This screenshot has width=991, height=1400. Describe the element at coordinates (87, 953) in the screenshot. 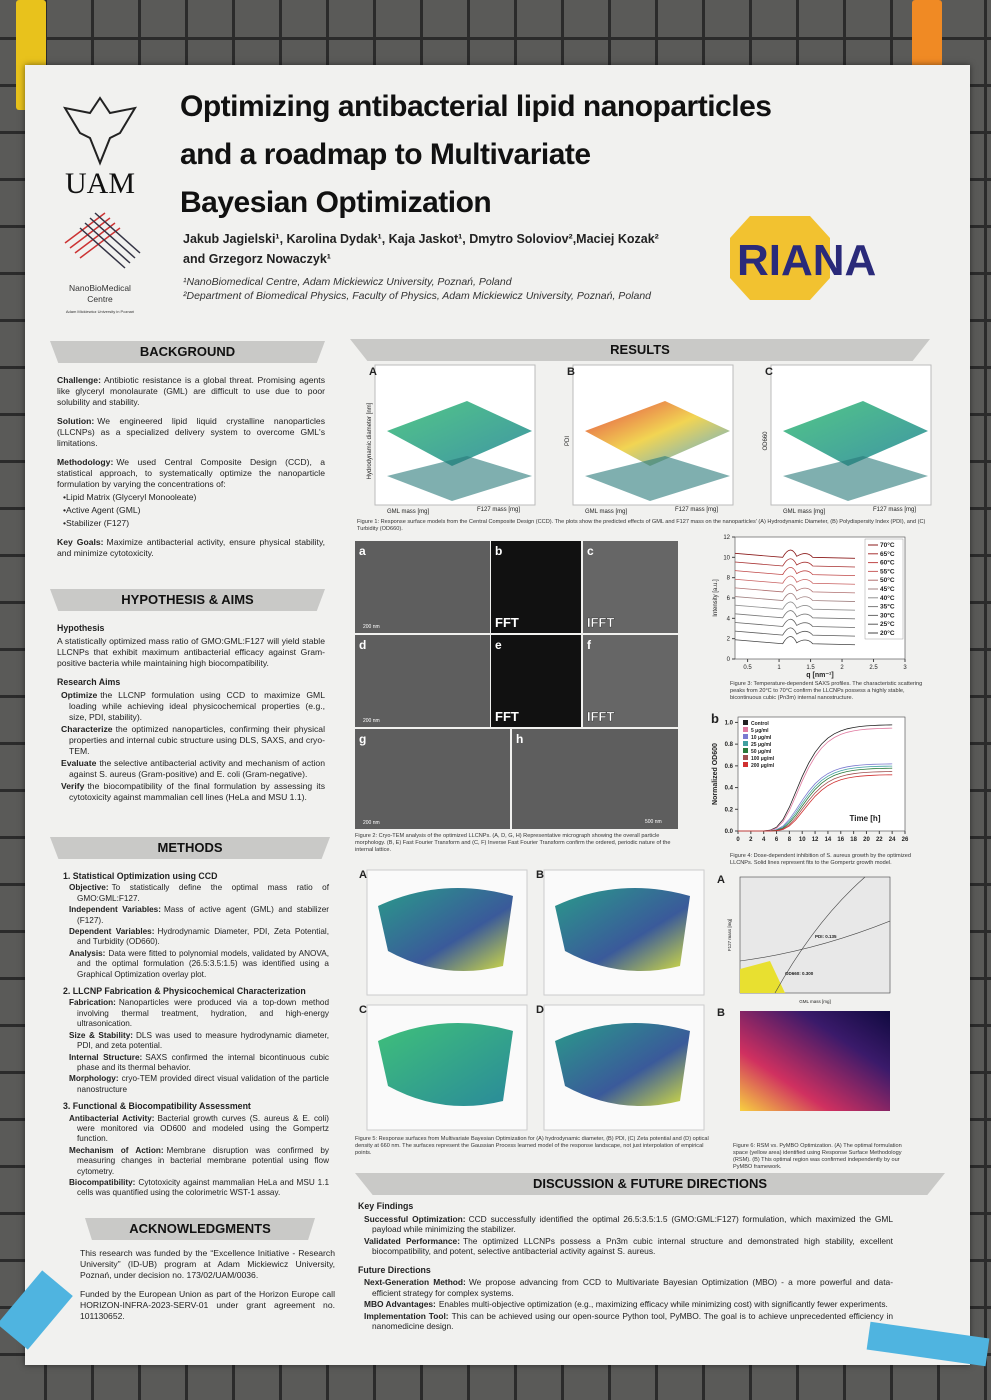

I see `item-label: Analysis:` at that location.